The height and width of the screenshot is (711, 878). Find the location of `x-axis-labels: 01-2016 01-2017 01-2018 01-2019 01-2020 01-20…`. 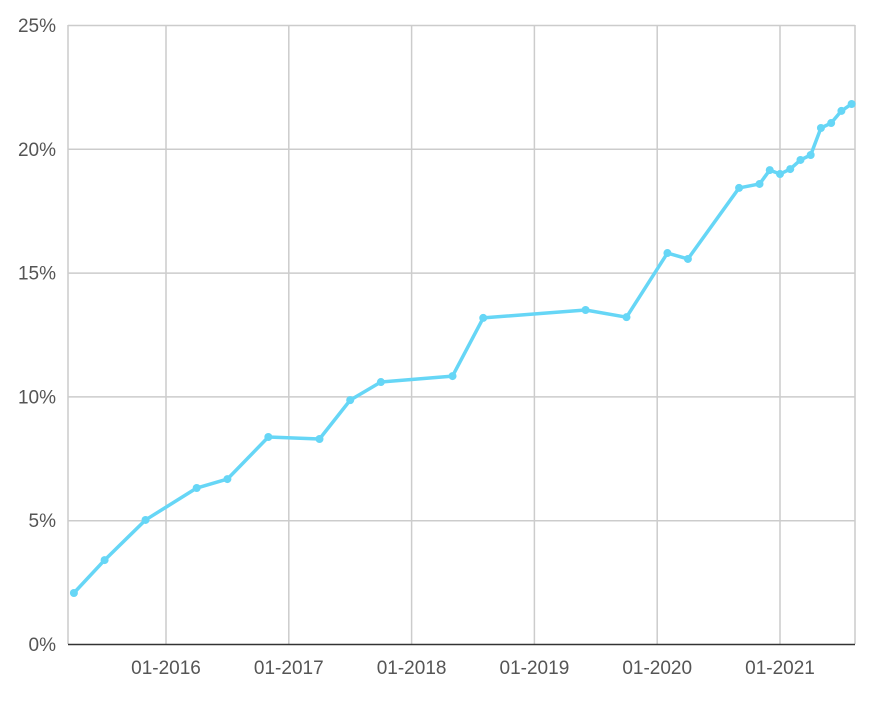

x-axis-labels: 01-2016 01-2017 01-2018 01-2019 01-2020 01-20… is located at coordinates (473, 668).